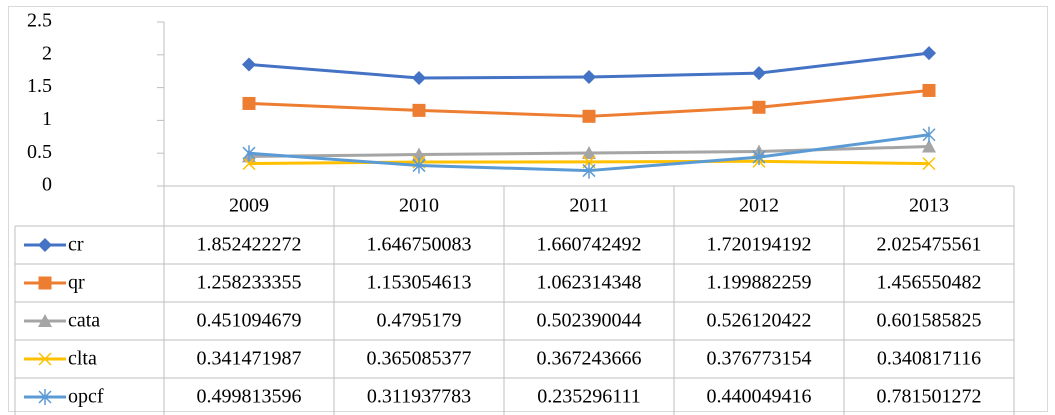  What do you see at coordinates (419, 397) in the screenshot?
I see `table-cell: 0.311937783` at bounding box center [419, 397].